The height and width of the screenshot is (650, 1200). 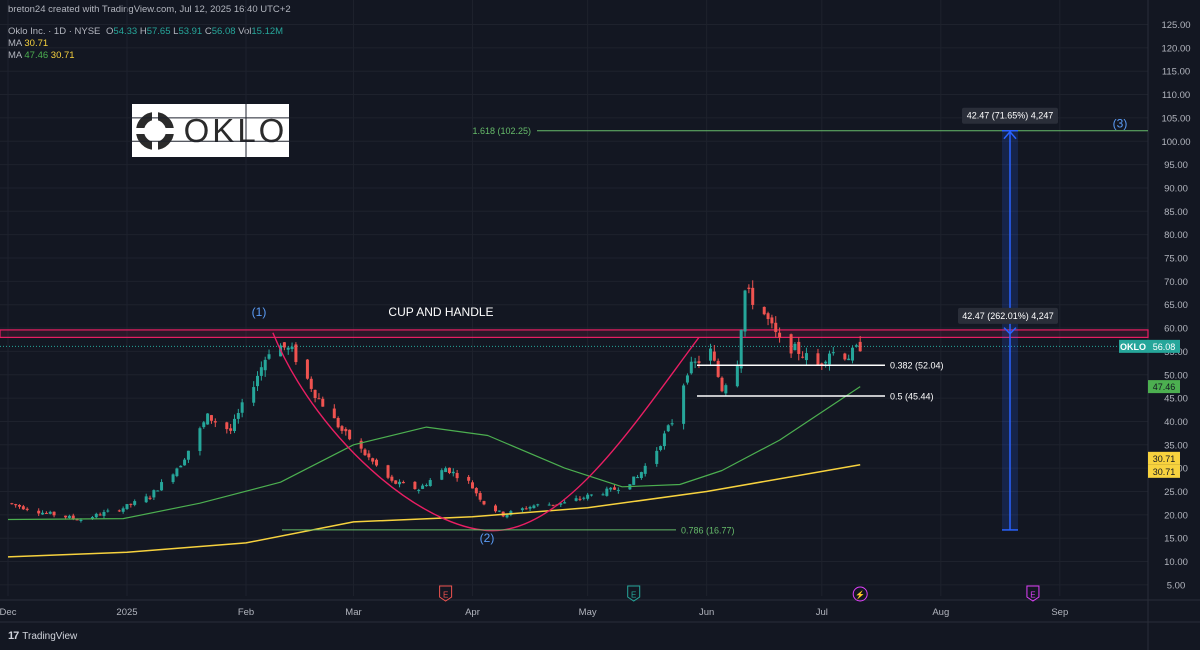 I want to click on open-label: O, so click(x=110, y=31).